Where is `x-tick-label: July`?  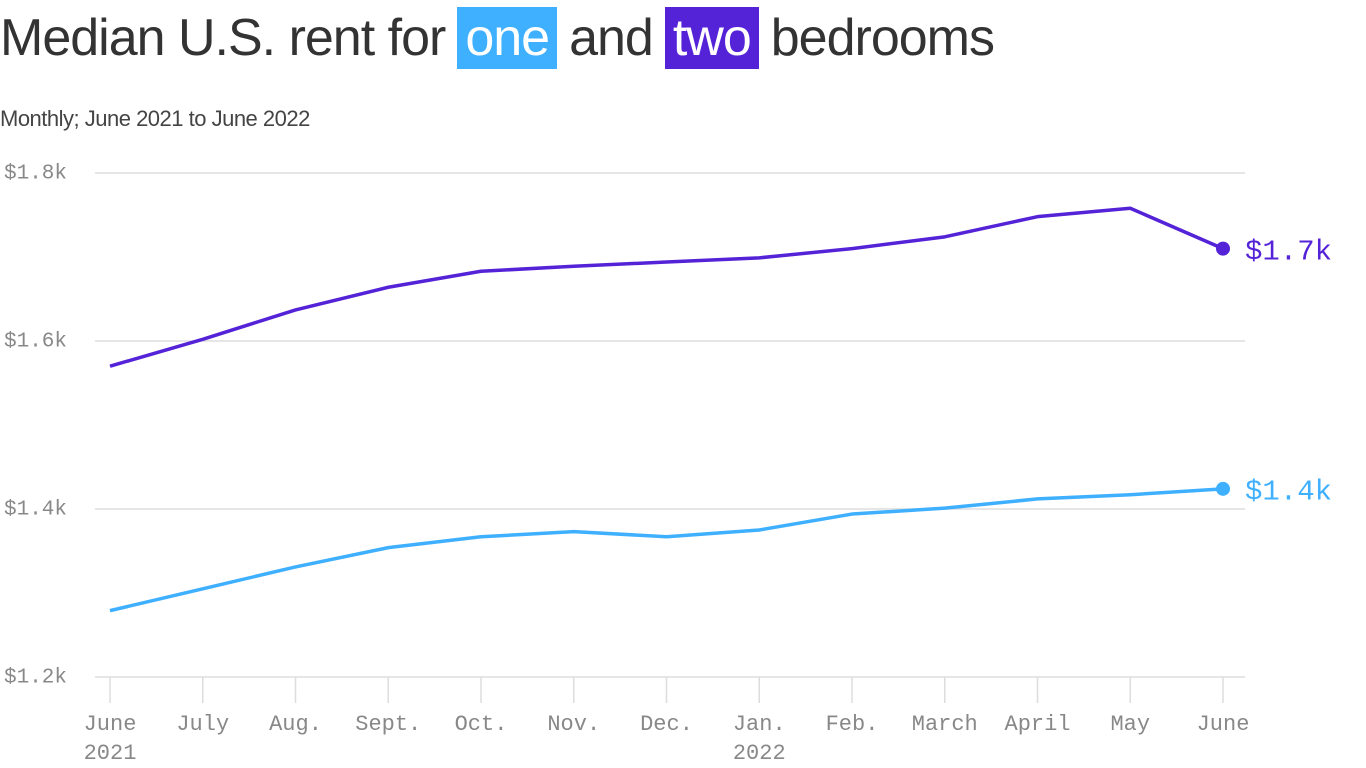 x-tick-label: July is located at coordinates (203, 724).